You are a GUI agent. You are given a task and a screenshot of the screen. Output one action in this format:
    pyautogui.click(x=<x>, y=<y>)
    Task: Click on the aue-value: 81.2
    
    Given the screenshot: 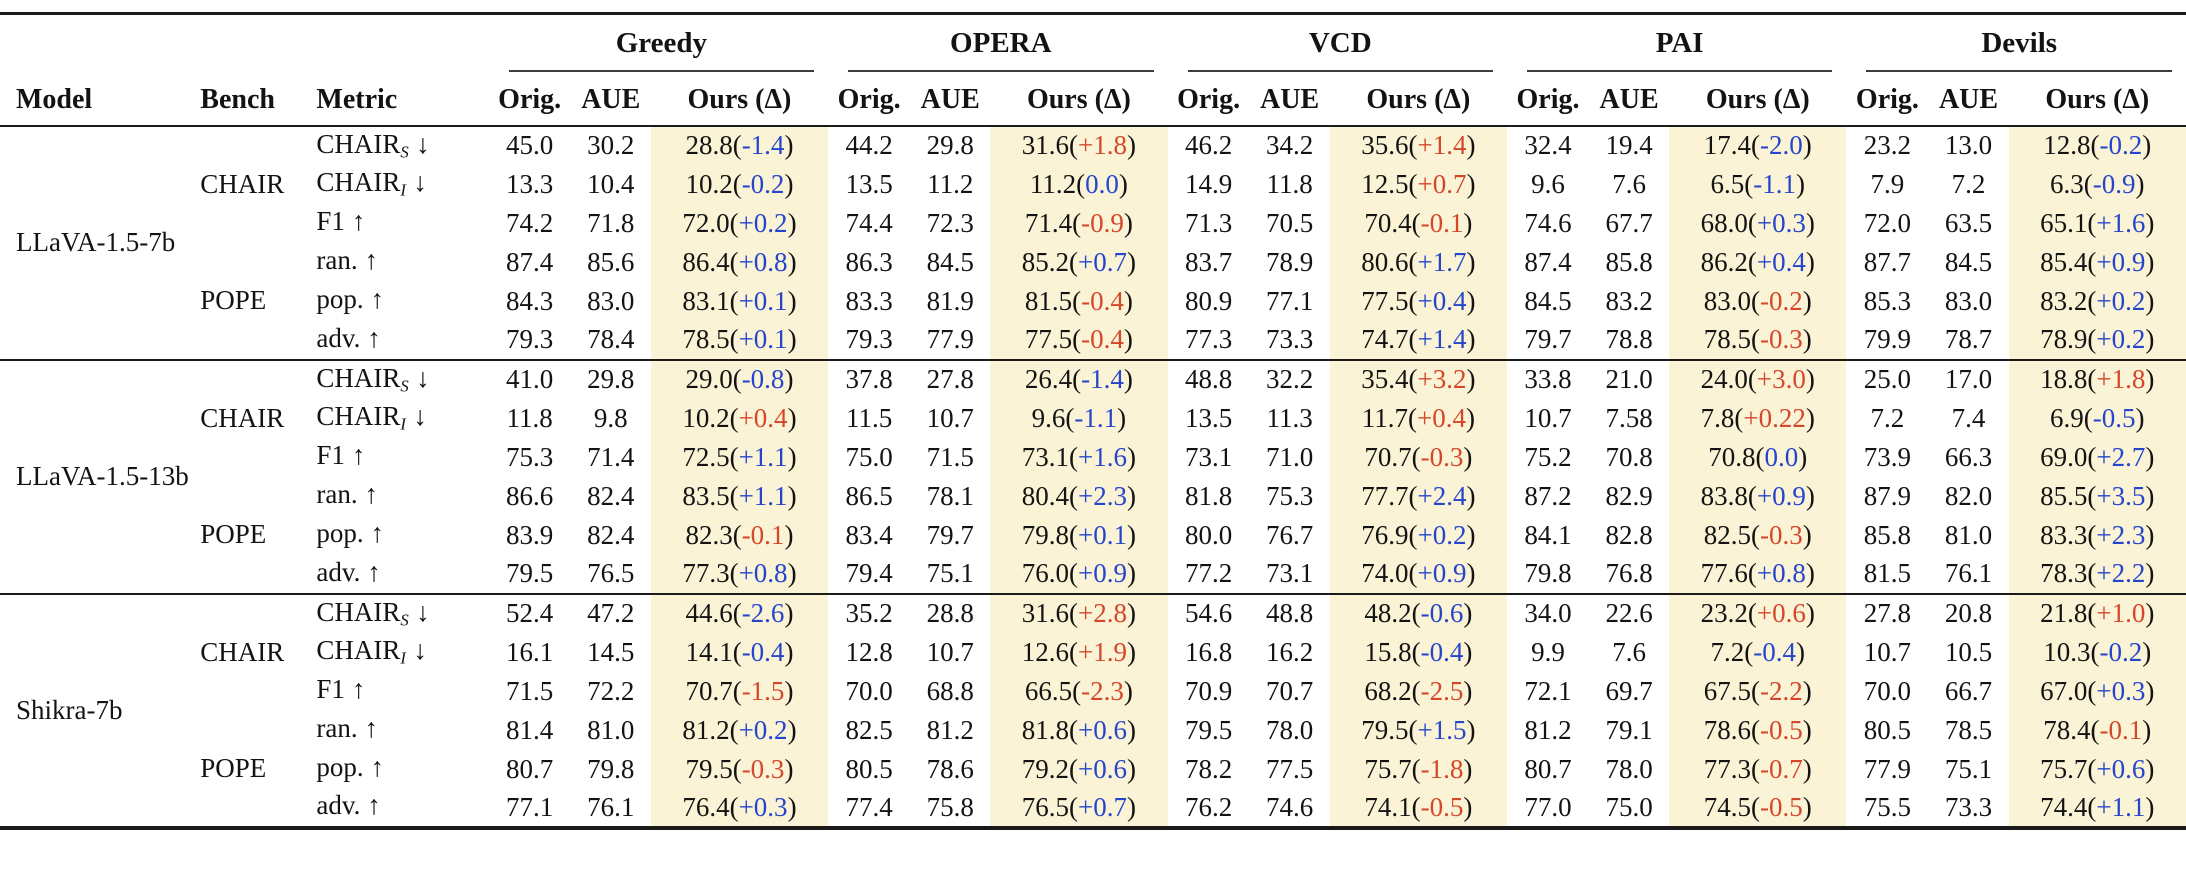 What is the action you would take?
    pyautogui.click(x=950, y=729)
    